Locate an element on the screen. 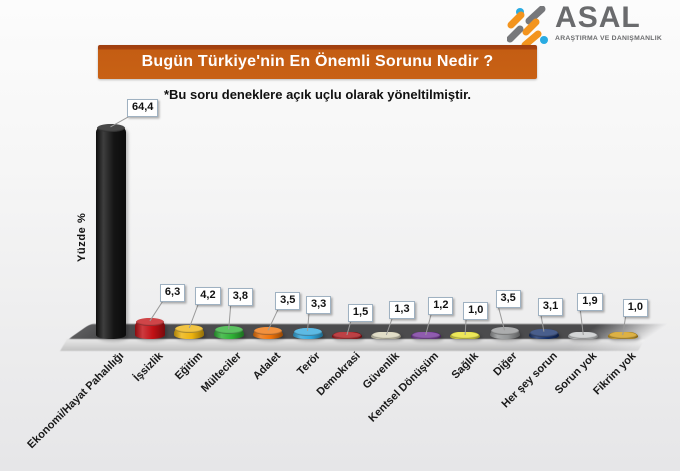 The height and width of the screenshot is (471, 680). x-axis-label: Adalet is located at coordinates (267, 366).